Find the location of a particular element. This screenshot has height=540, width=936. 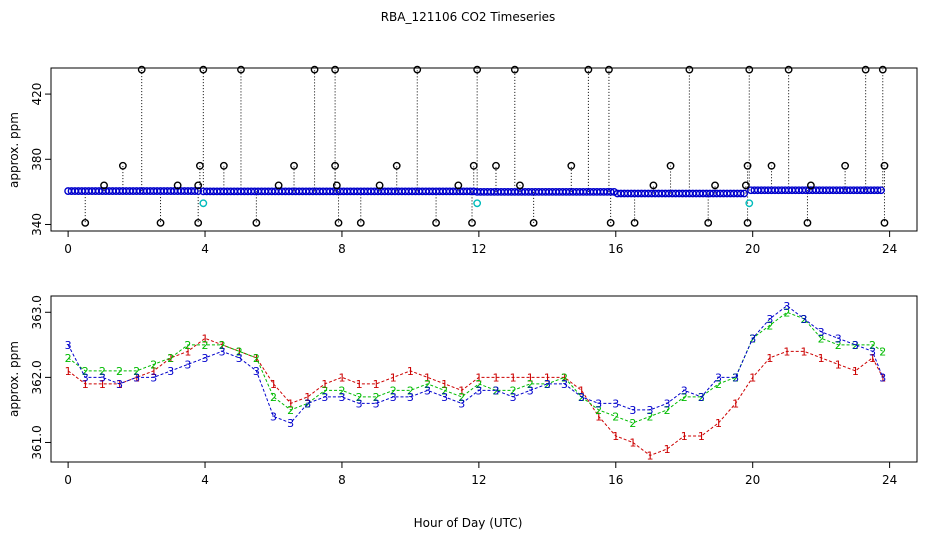

top-x-tick-label: 20 is located at coordinates (752, 249).